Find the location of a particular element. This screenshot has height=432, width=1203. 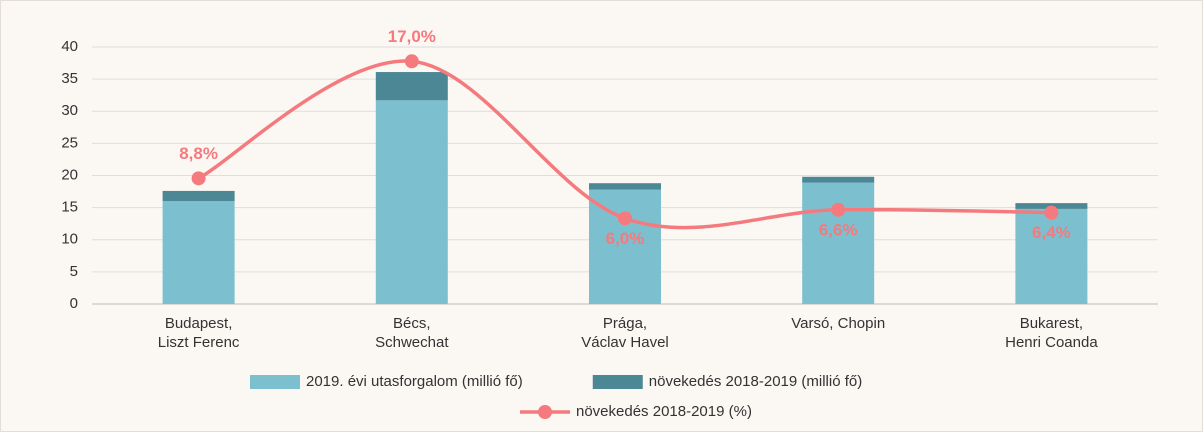

y-tick-label: 35 is located at coordinates (69, 78).